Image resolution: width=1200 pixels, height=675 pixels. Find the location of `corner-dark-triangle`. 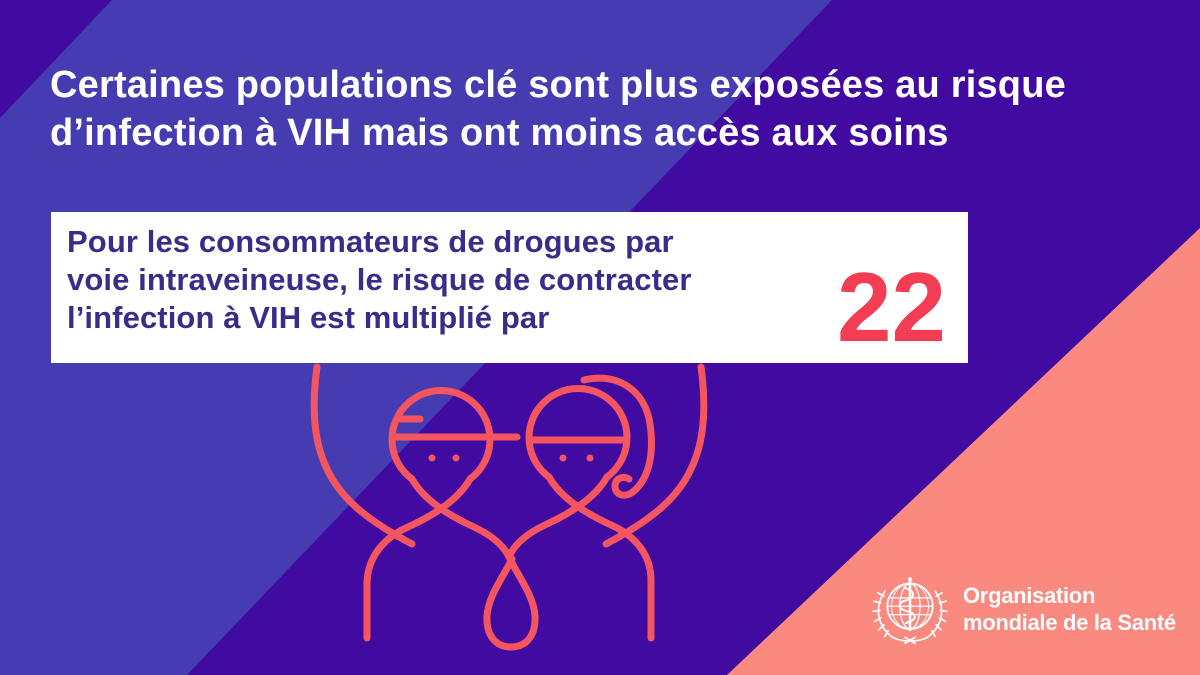

corner-dark-triangle is located at coordinates (56, 59).